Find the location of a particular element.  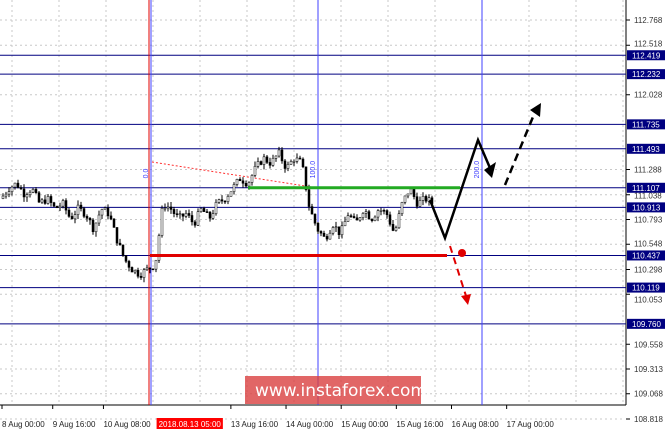

y-tick-label: 112.518 is located at coordinates (648, 43).